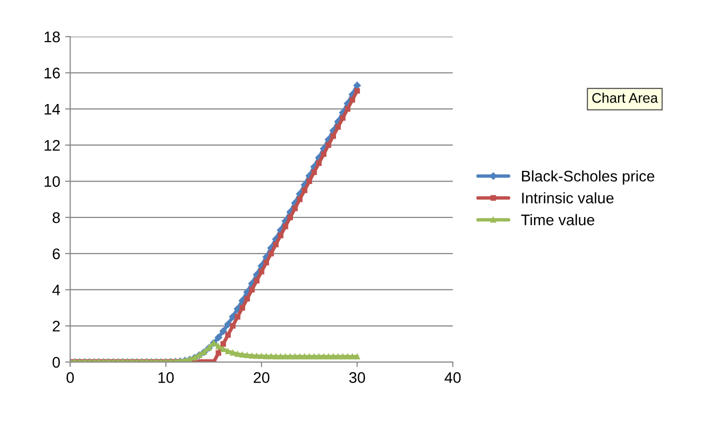 This screenshot has width=702, height=431. Describe the element at coordinates (52, 73) in the screenshot. I see `y-tick-label: 16` at that location.